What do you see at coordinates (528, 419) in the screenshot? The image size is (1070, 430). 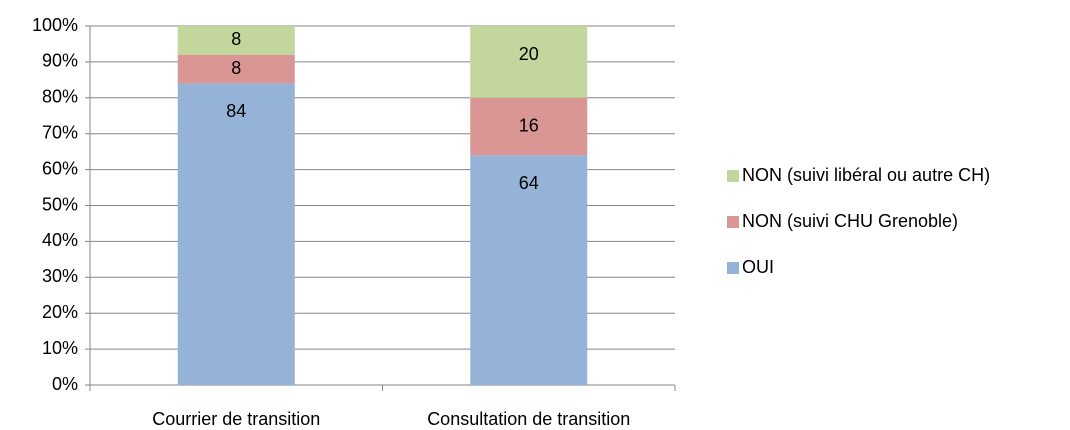 I see `x-tick-label: Consultation de transition` at bounding box center [528, 419].